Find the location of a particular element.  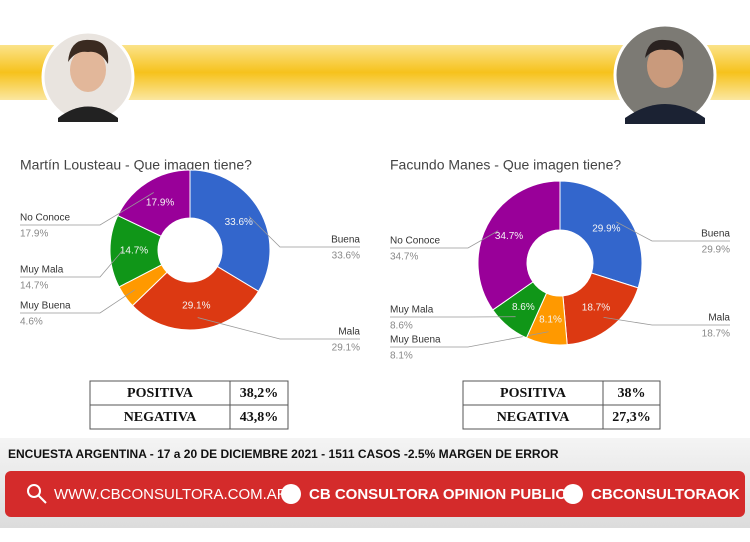

brand-banner is located at coordinates (375, 494).